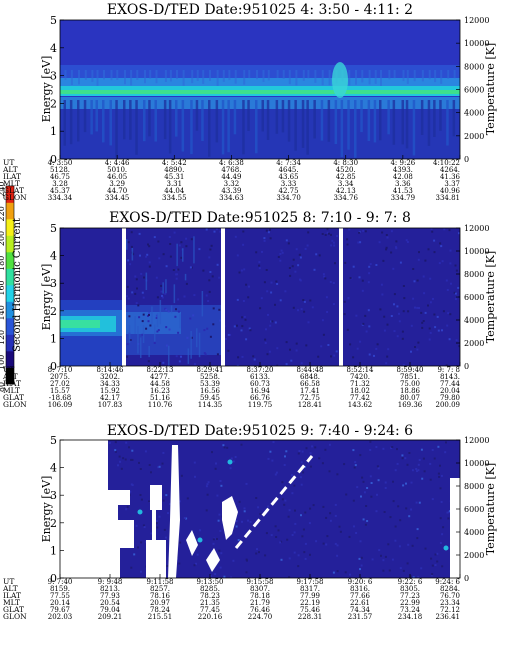 The image size is (505, 649). I want to click on orbit-value: 334.45, so click(117, 198).